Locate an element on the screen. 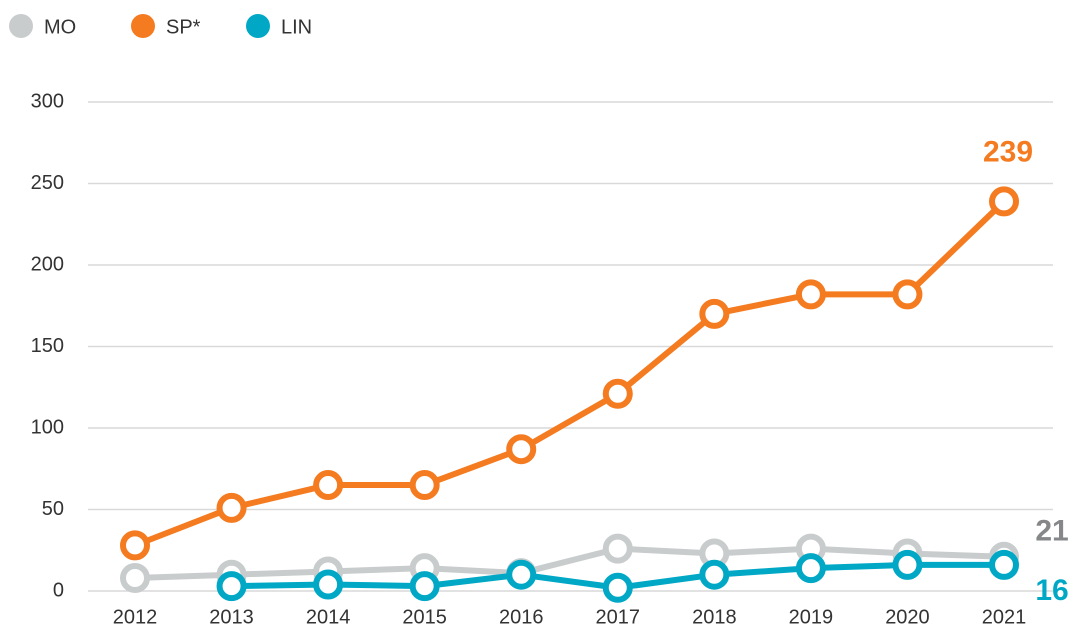  x-tick-label: 2015 is located at coordinates (424, 617).